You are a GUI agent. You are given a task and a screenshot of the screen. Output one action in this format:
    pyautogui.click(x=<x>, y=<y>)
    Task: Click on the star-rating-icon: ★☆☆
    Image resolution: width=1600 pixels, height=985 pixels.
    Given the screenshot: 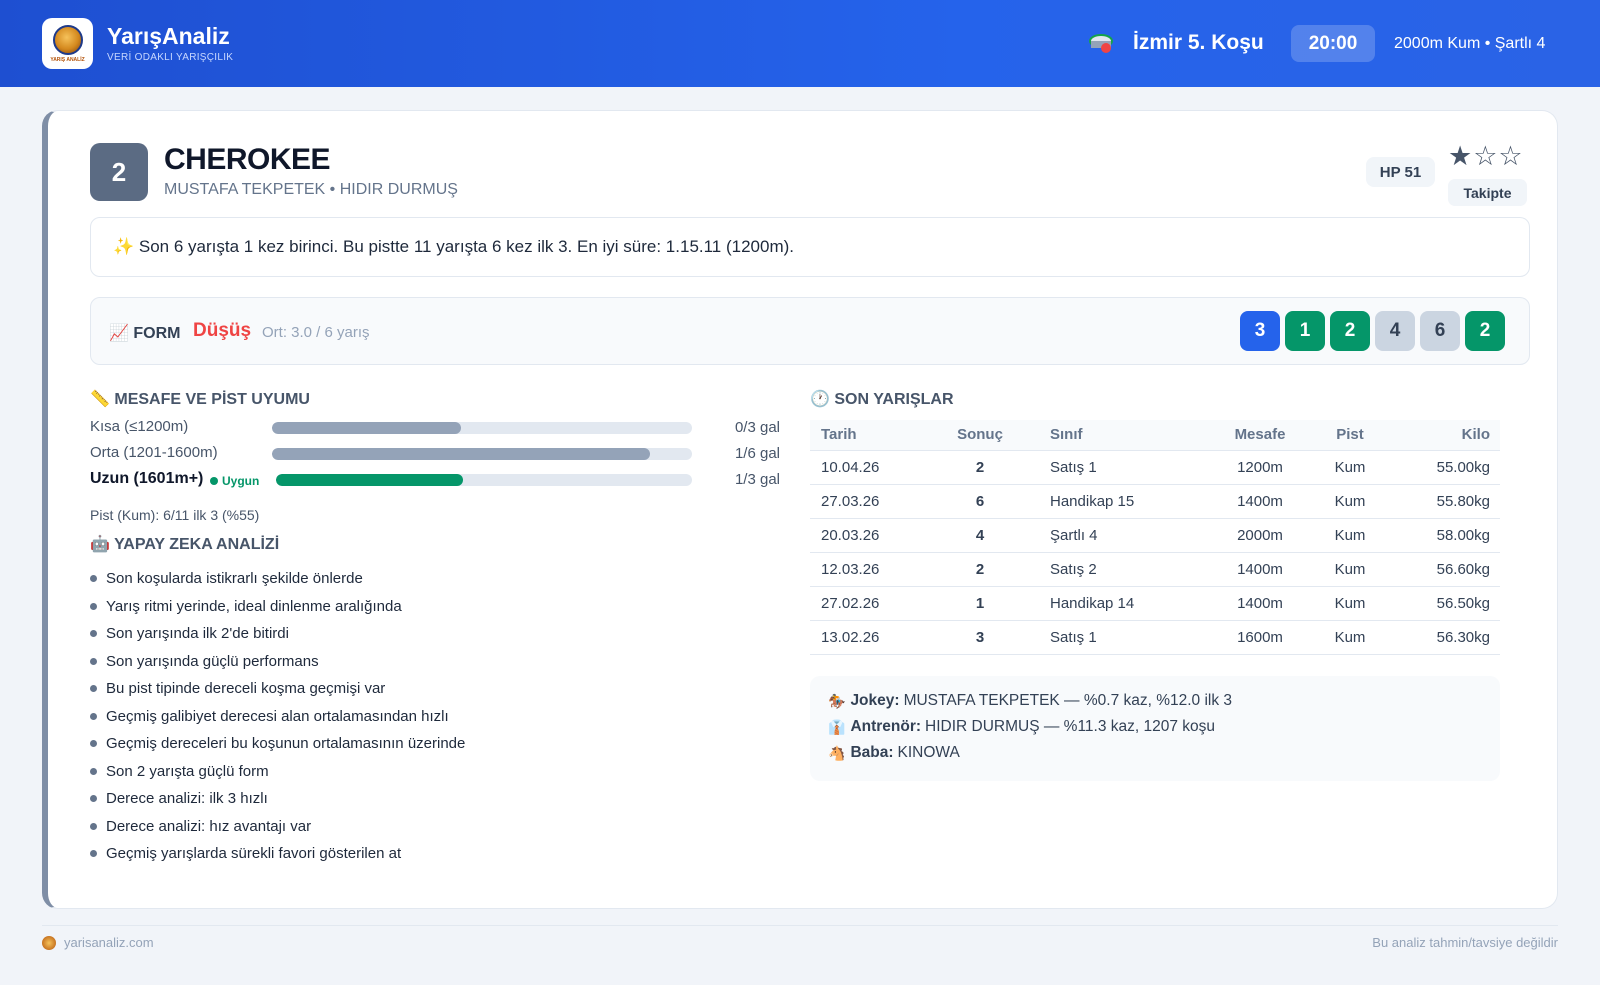 What is the action you would take?
    pyautogui.click(x=1486, y=156)
    